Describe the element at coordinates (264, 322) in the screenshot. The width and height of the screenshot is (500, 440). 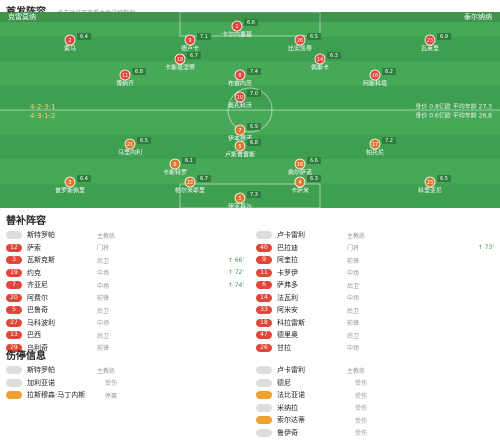
I see `sub-number: 18` at that location.